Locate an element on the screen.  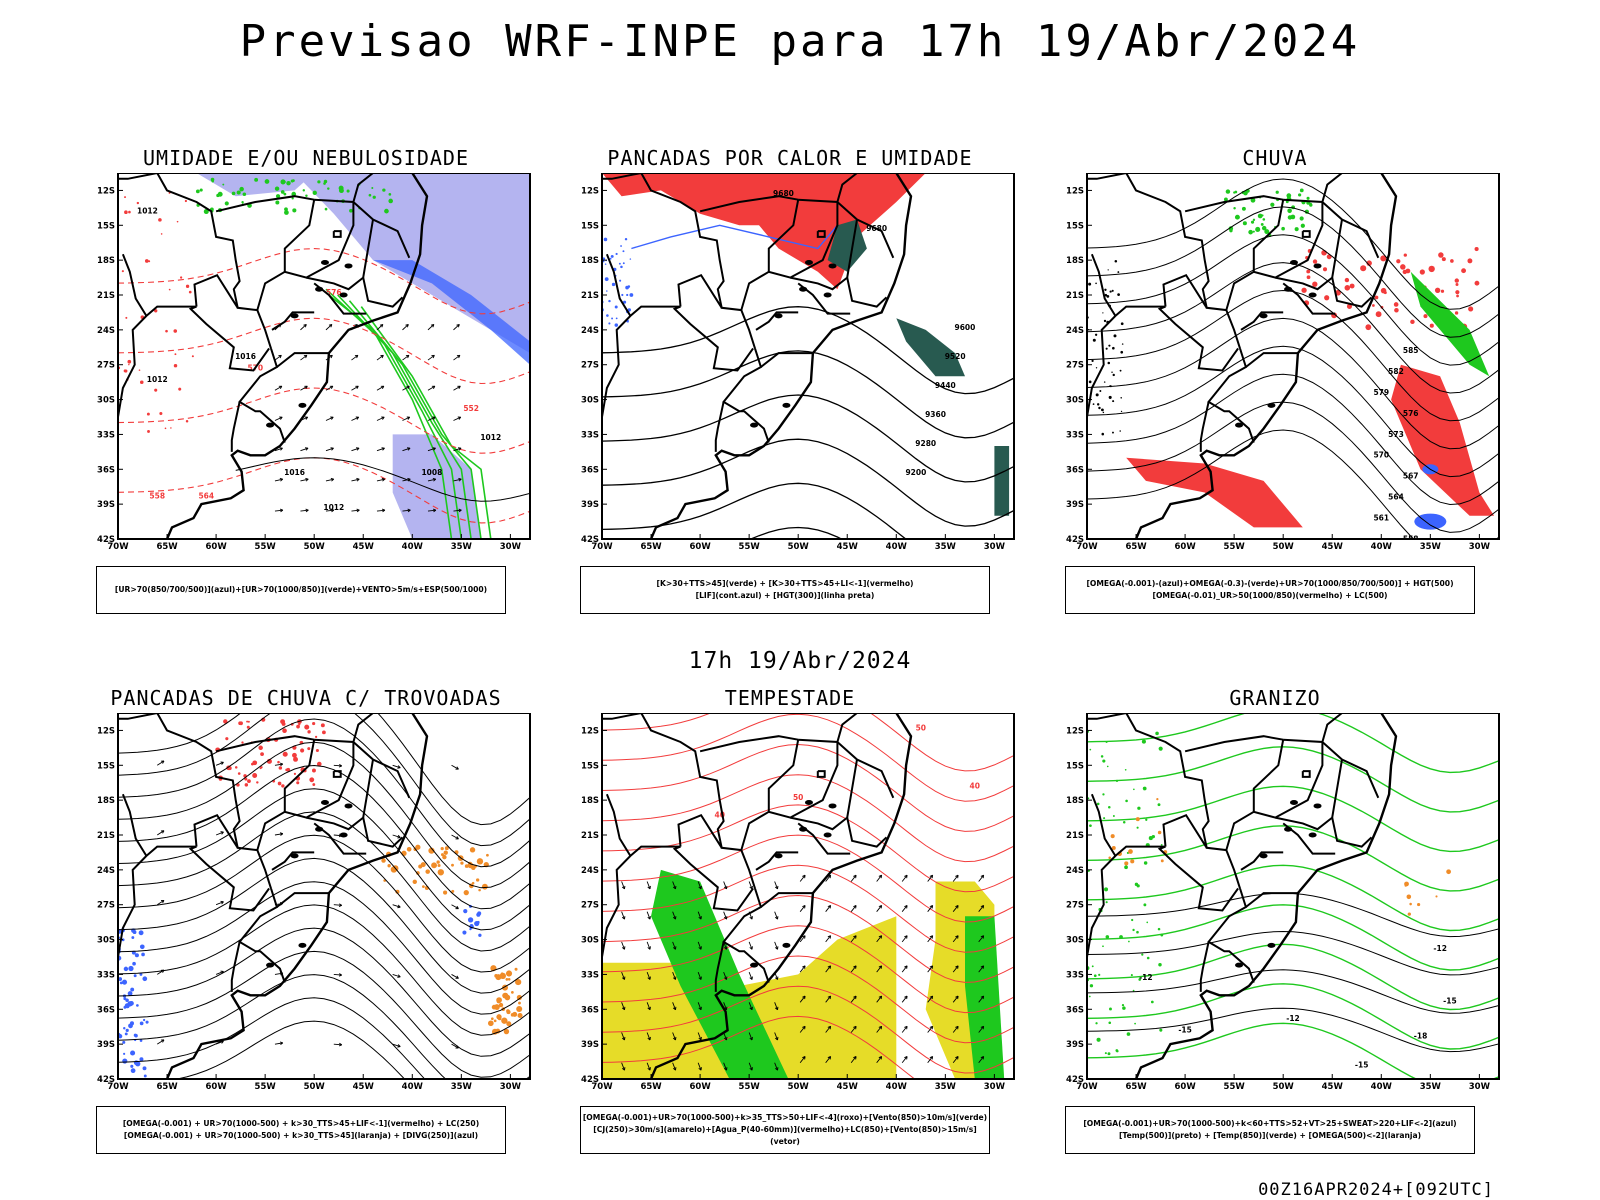
lat-tick-label: 21S is located at coordinates (106, 836).